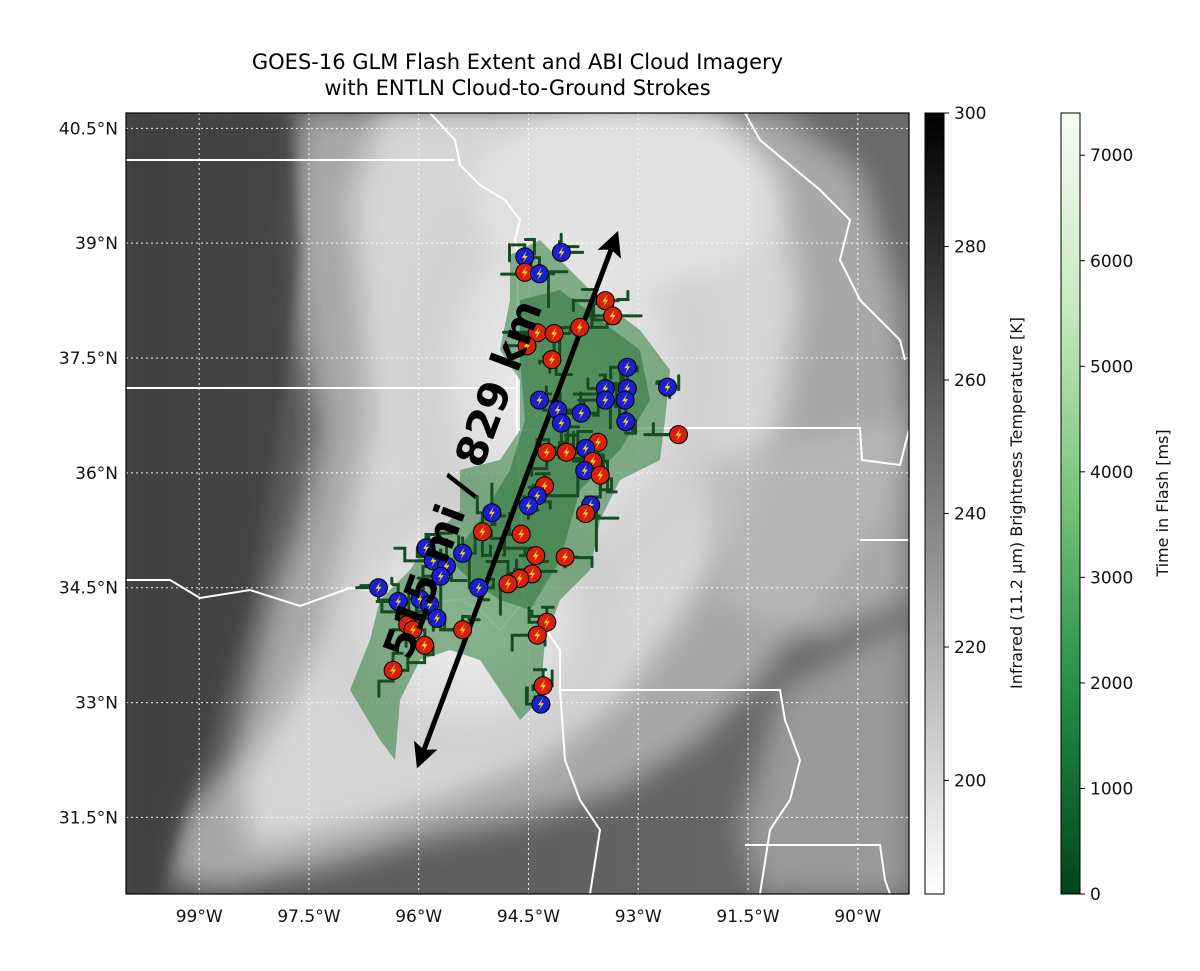 This screenshot has height=971, width=1200. What do you see at coordinates (308, 917) in the screenshot?
I see `lon-tick-label: 97.5°W` at bounding box center [308, 917].